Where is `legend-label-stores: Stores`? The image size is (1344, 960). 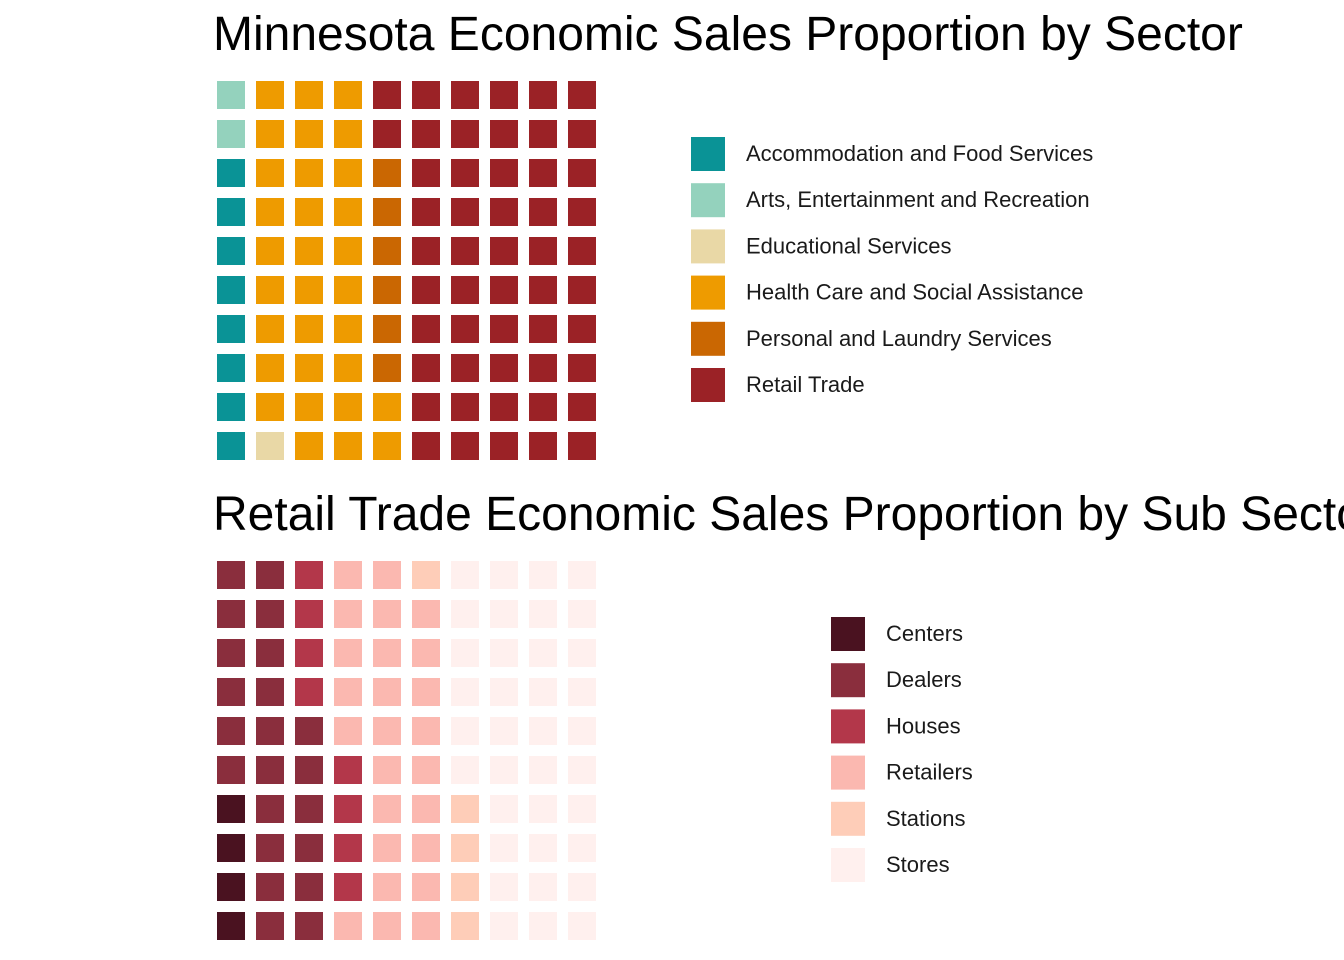 legend-label-stores: Stores is located at coordinates (918, 864).